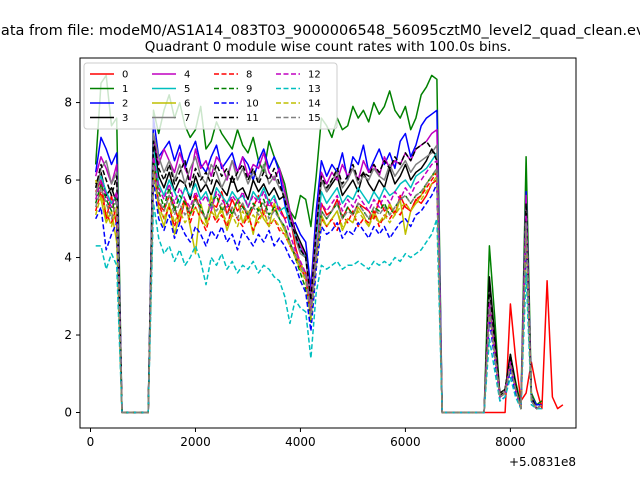 This screenshot has height=480, width=640. What do you see at coordinates (187, 118) in the screenshot?
I see `legend-label-7: 7` at bounding box center [187, 118].